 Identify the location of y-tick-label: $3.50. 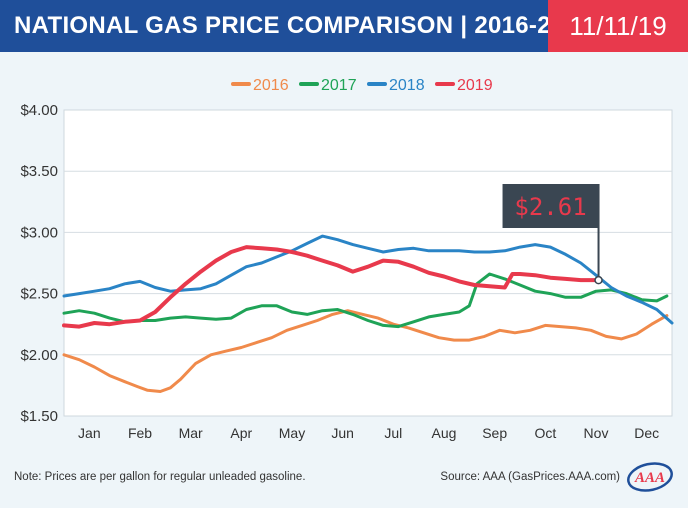
(39, 171).